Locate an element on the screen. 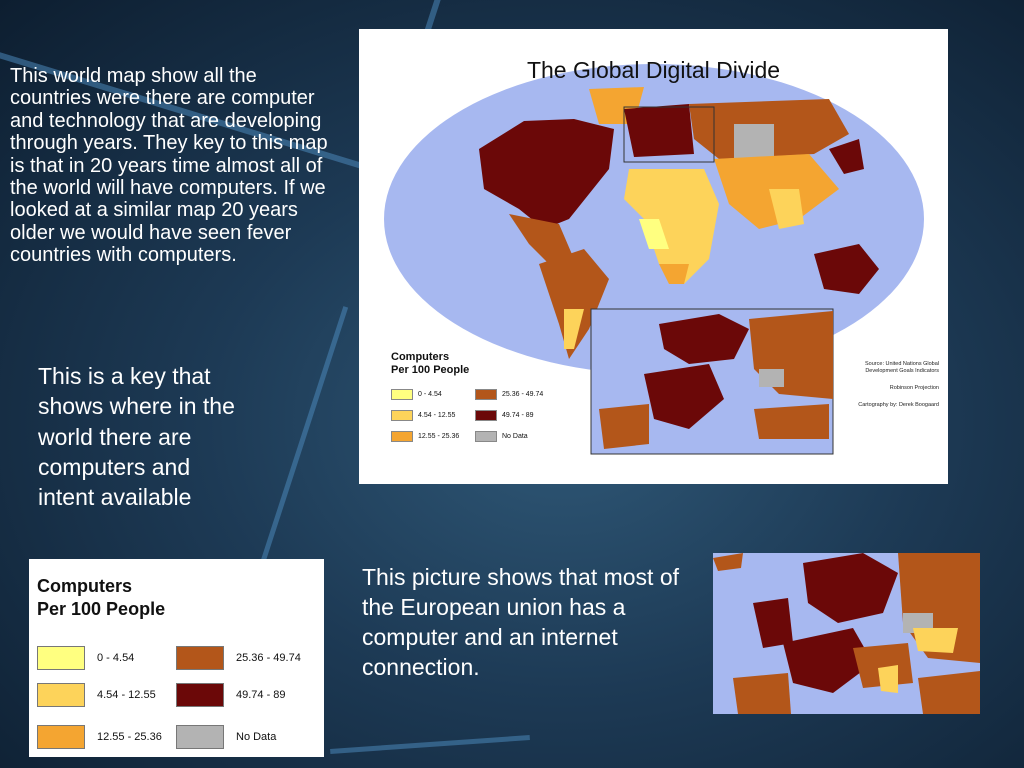  legend-item: 12.55 - 25.36 is located at coordinates (99, 737).